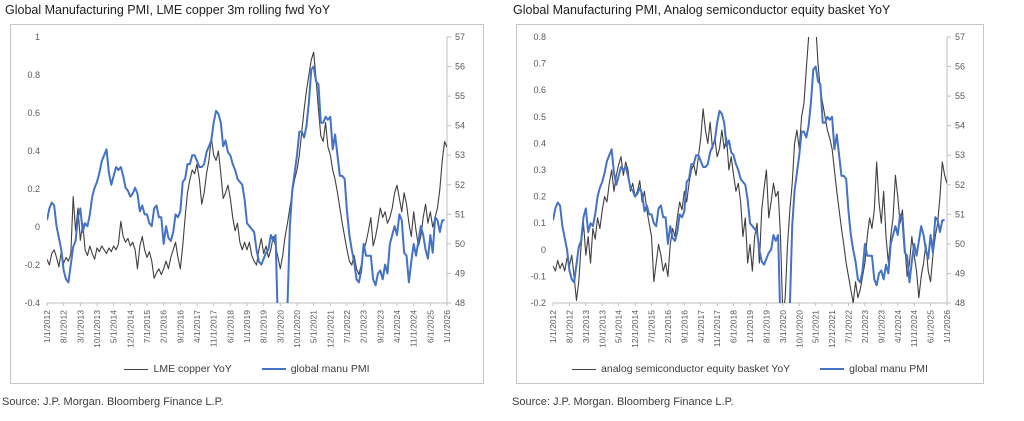 The width and height of the screenshot is (1024, 421). What do you see at coordinates (247, 369) in the screenshot?
I see `copper-chart-legend: LME copper YoY global manu PMI` at bounding box center [247, 369].